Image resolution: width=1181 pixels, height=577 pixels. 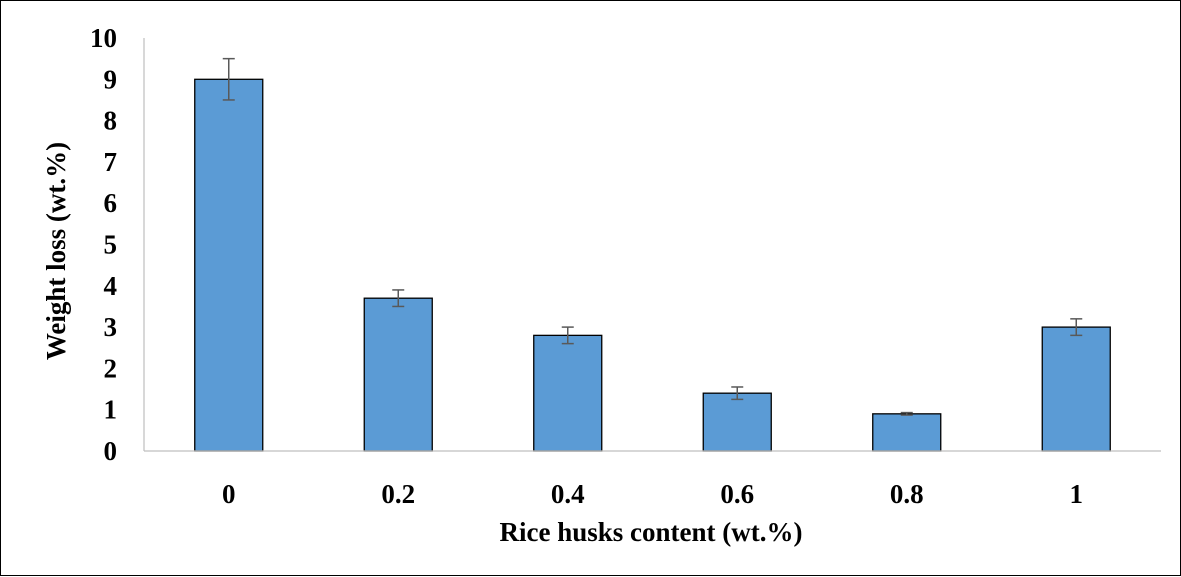 I want to click on x-tick-label: 0.8, so click(x=907, y=494).